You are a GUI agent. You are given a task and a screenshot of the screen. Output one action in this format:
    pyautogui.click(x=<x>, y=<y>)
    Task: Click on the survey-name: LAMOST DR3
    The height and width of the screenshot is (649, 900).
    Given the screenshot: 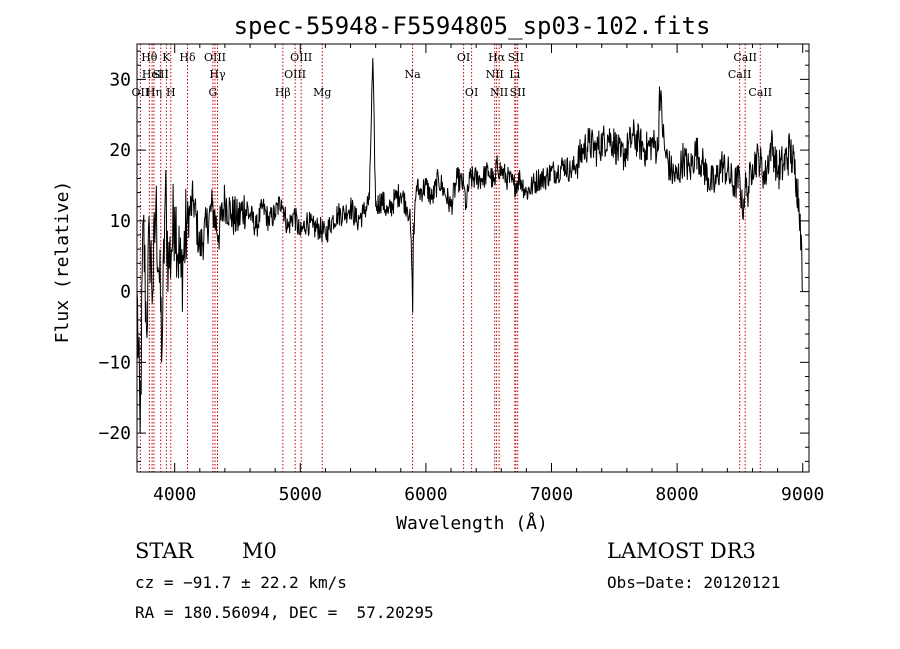 What is the action you would take?
    pyautogui.click(x=681, y=551)
    